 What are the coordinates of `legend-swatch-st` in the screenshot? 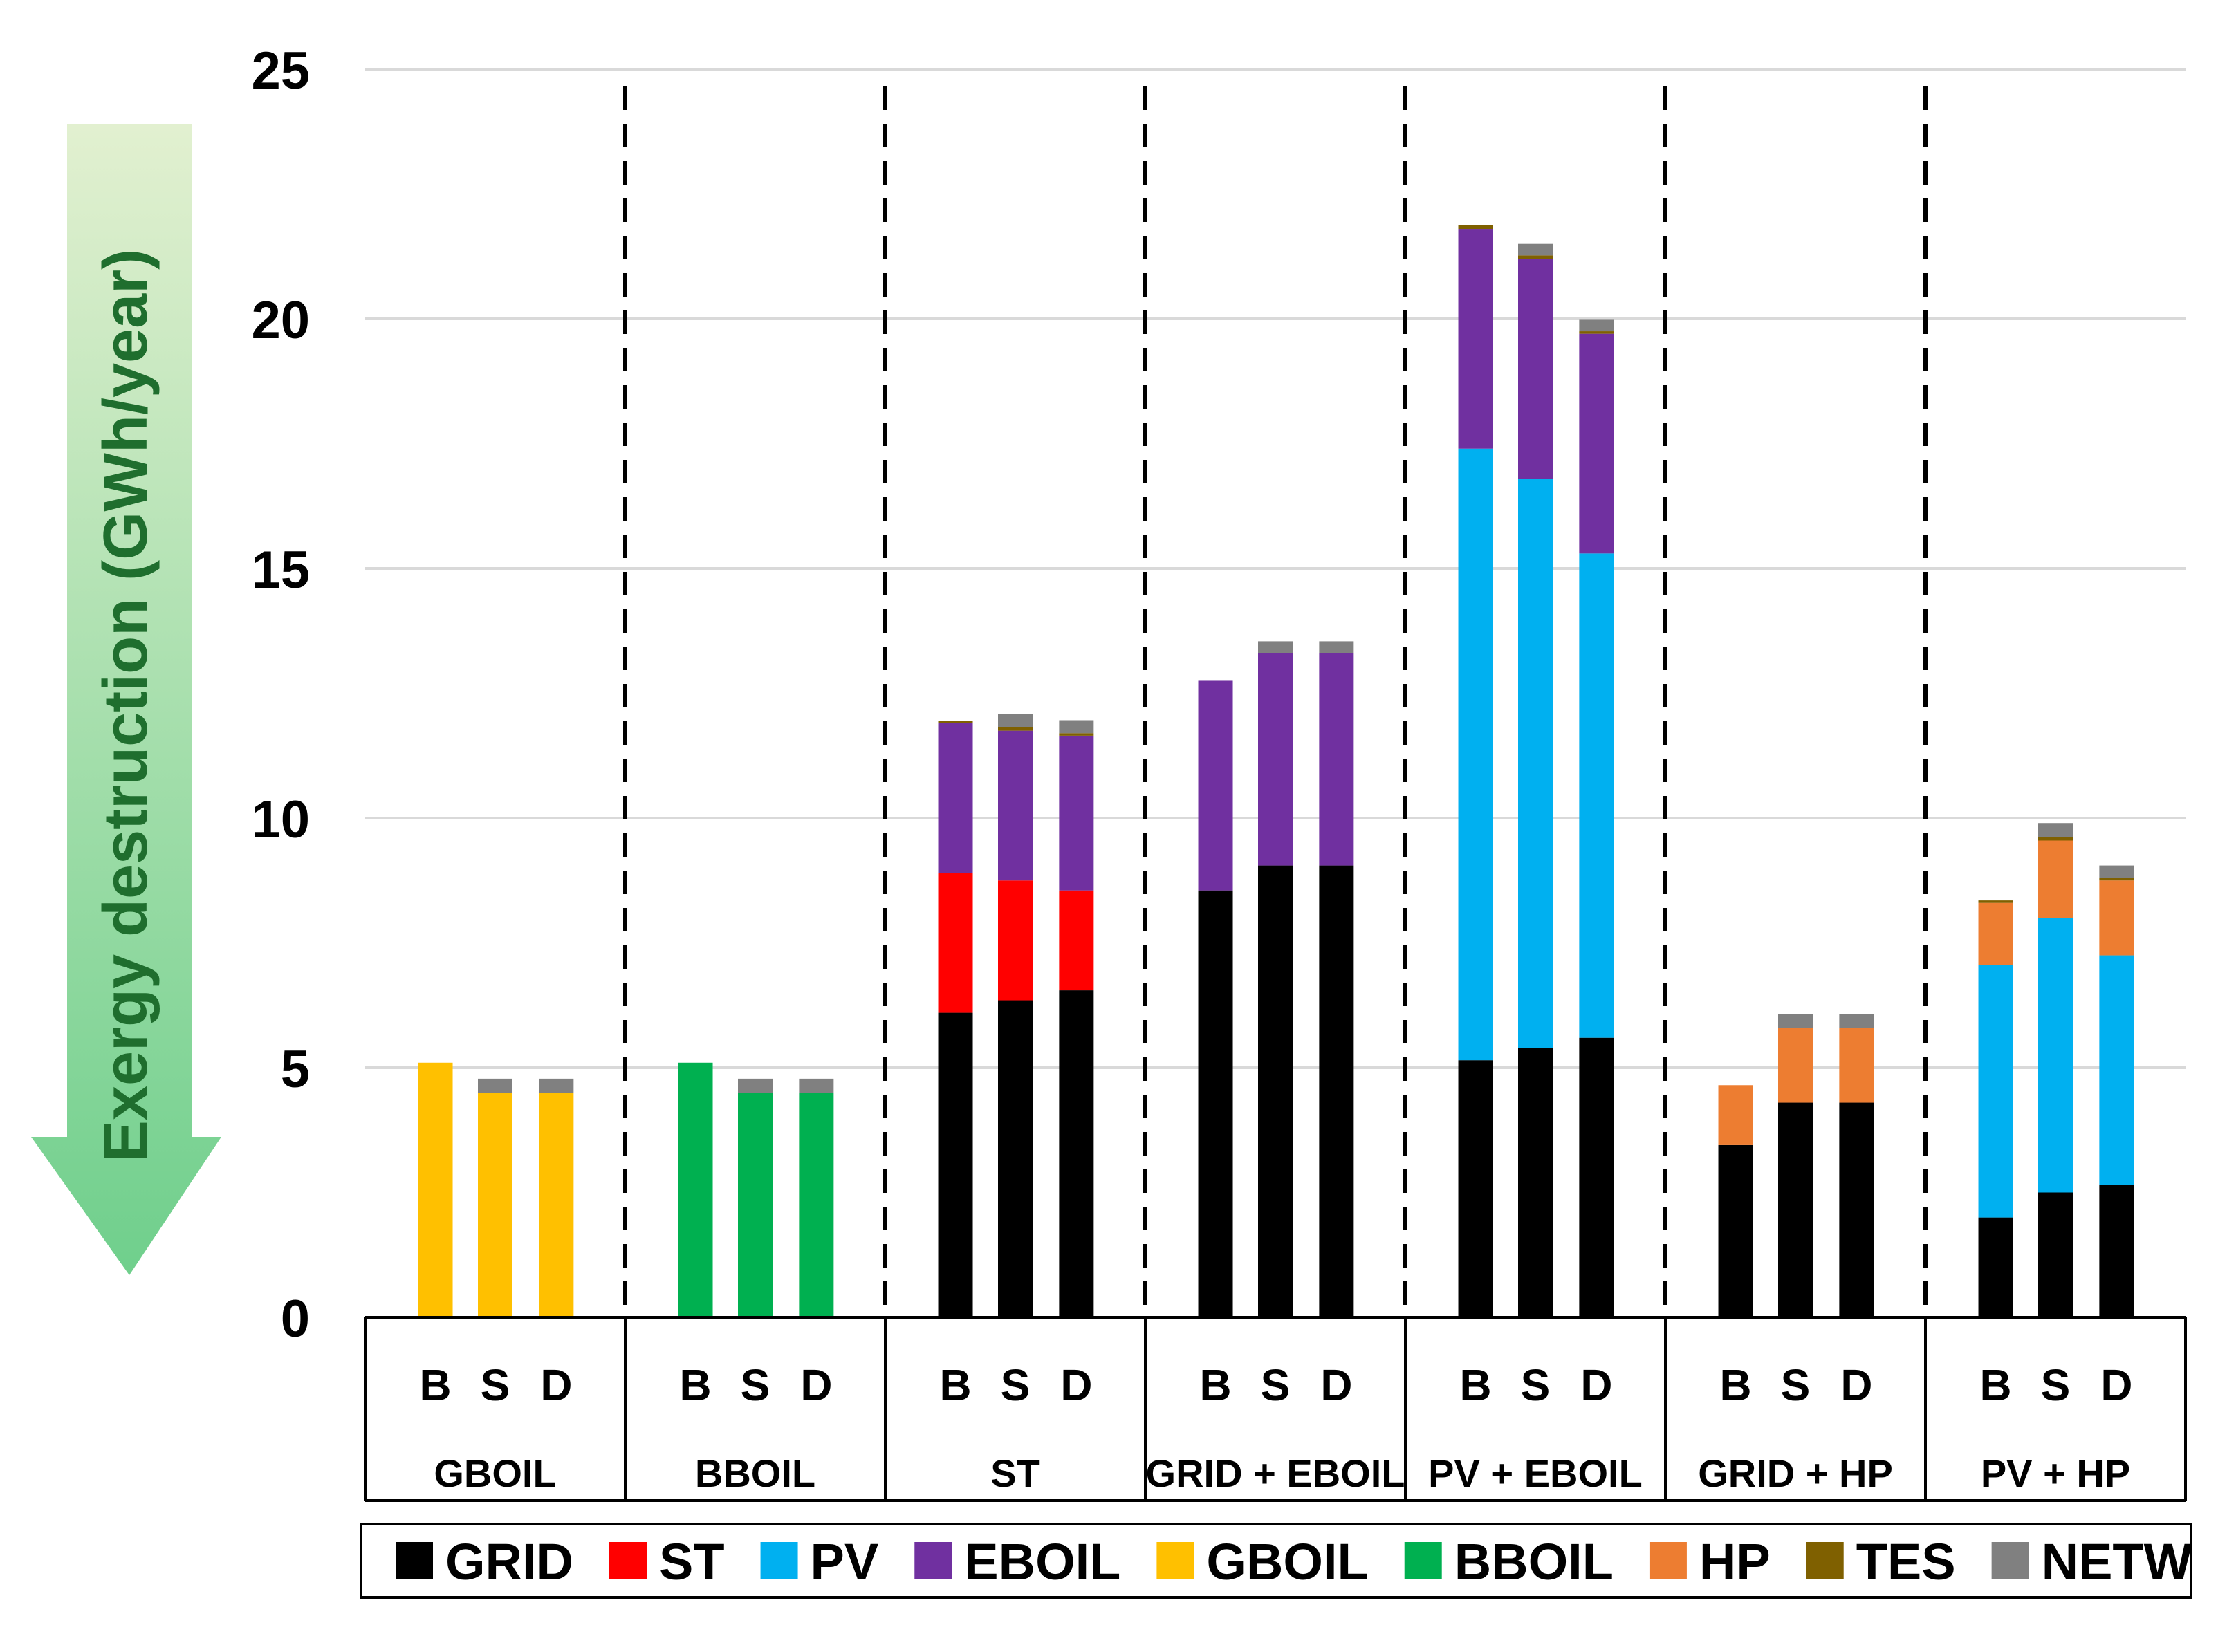 It's located at (628, 1561).